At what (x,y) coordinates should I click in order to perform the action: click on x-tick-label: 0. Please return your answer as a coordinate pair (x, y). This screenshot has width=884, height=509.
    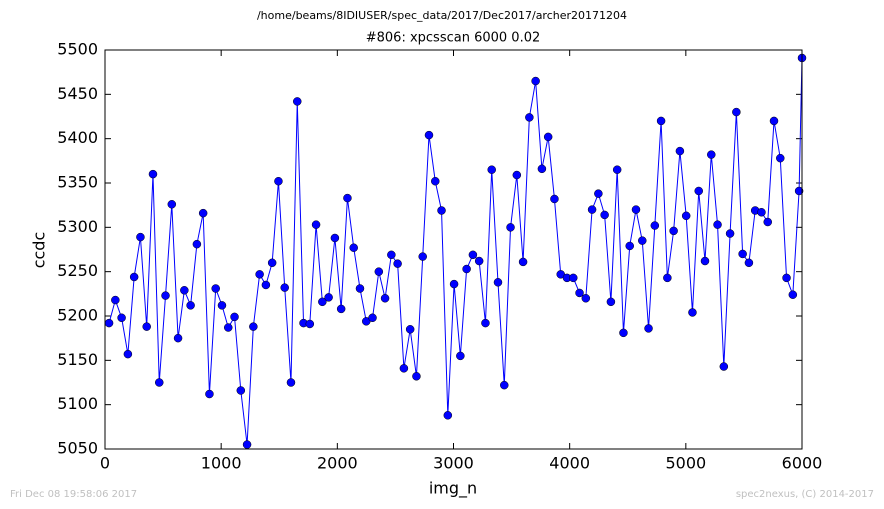
    Looking at the image, I should click on (105, 463).